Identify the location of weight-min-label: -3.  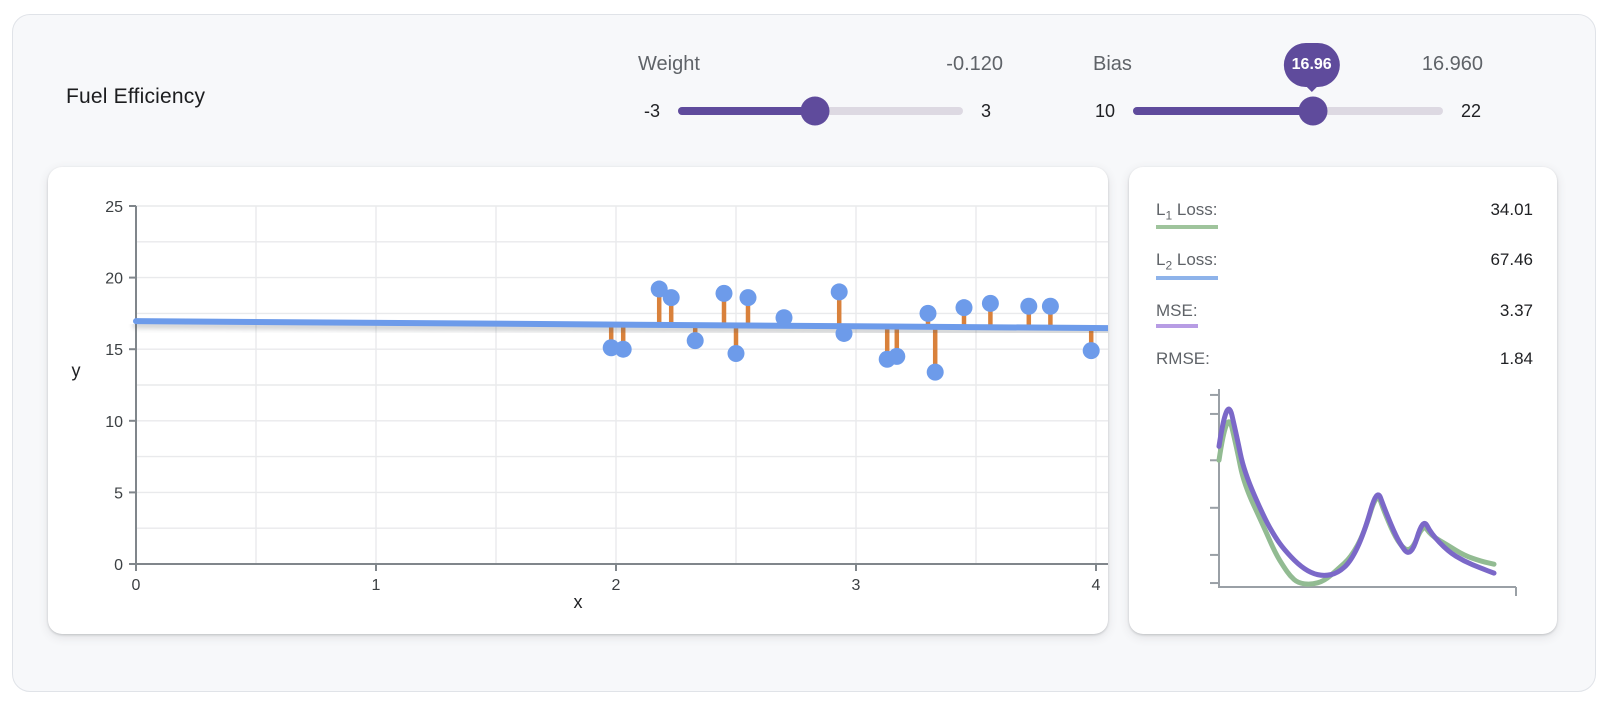
(651, 110).